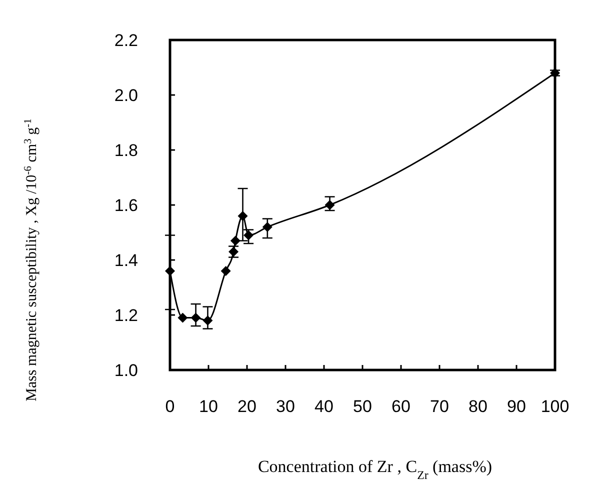 The width and height of the screenshot is (608, 489). I want to click on y-tick-label: 1.8, so click(126, 150).